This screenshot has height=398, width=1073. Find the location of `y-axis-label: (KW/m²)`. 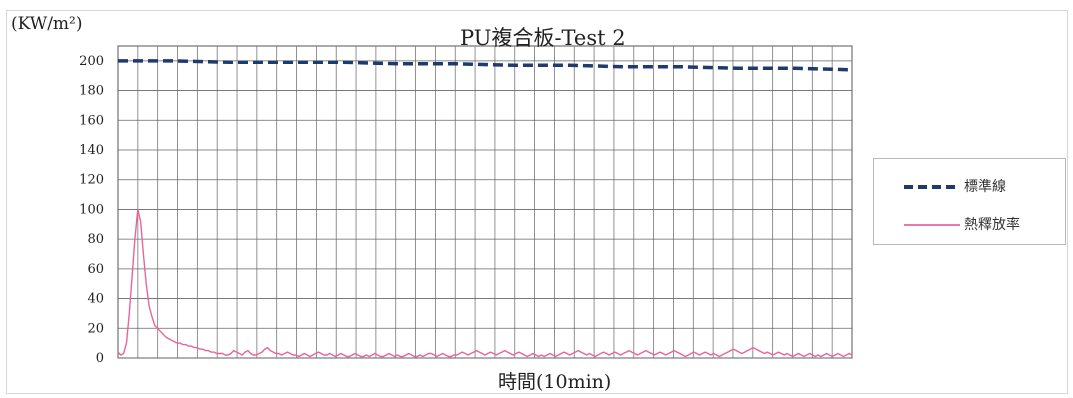

y-axis-label: (KW/m²) is located at coordinates (47, 24).